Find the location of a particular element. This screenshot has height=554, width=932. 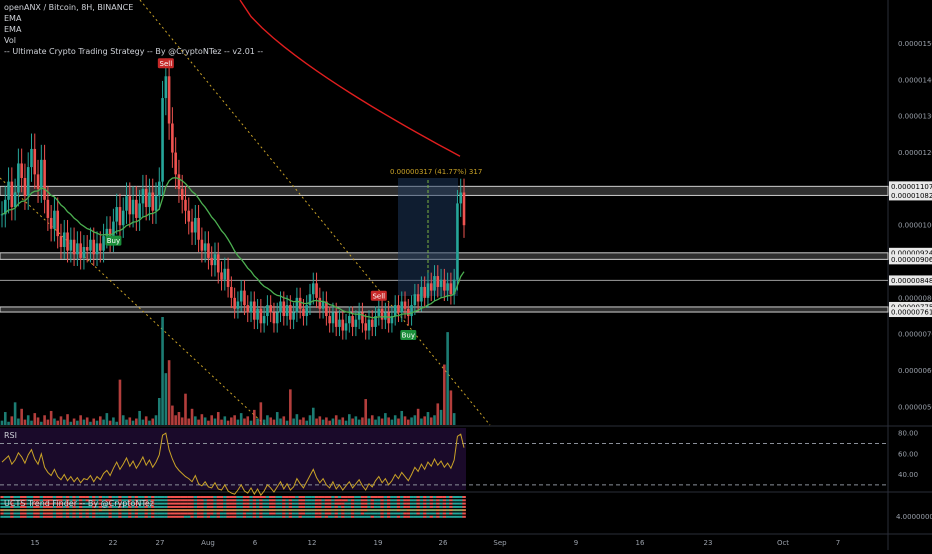

trend-pane-label: UCTS Trend Finder -- By @CryptoNTez is located at coordinates (79, 503).